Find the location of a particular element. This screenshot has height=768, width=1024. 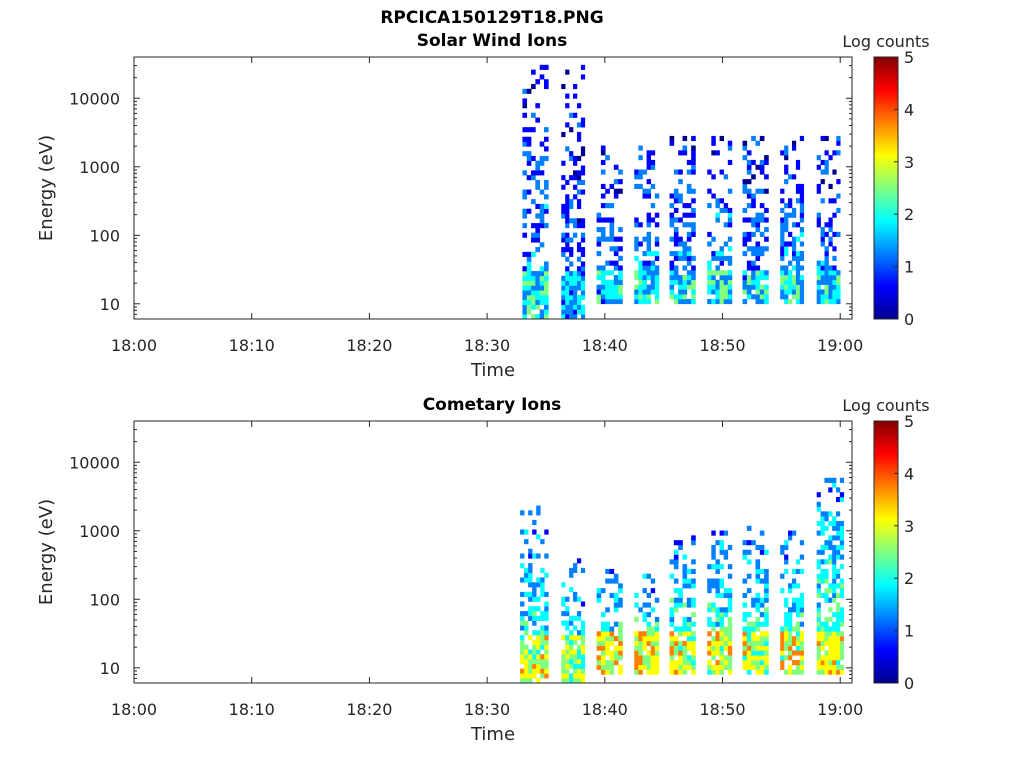

colorbar-tick-label: 5 is located at coordinates (909, 421).